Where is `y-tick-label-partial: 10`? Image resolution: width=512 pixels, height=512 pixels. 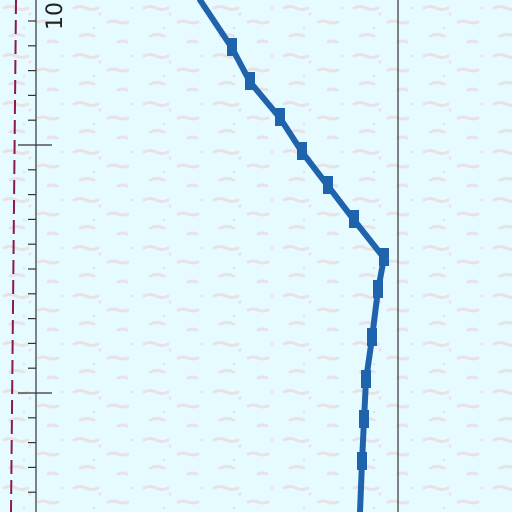
y-tick-label-partial: 10 is located at coordinates (55, 16).